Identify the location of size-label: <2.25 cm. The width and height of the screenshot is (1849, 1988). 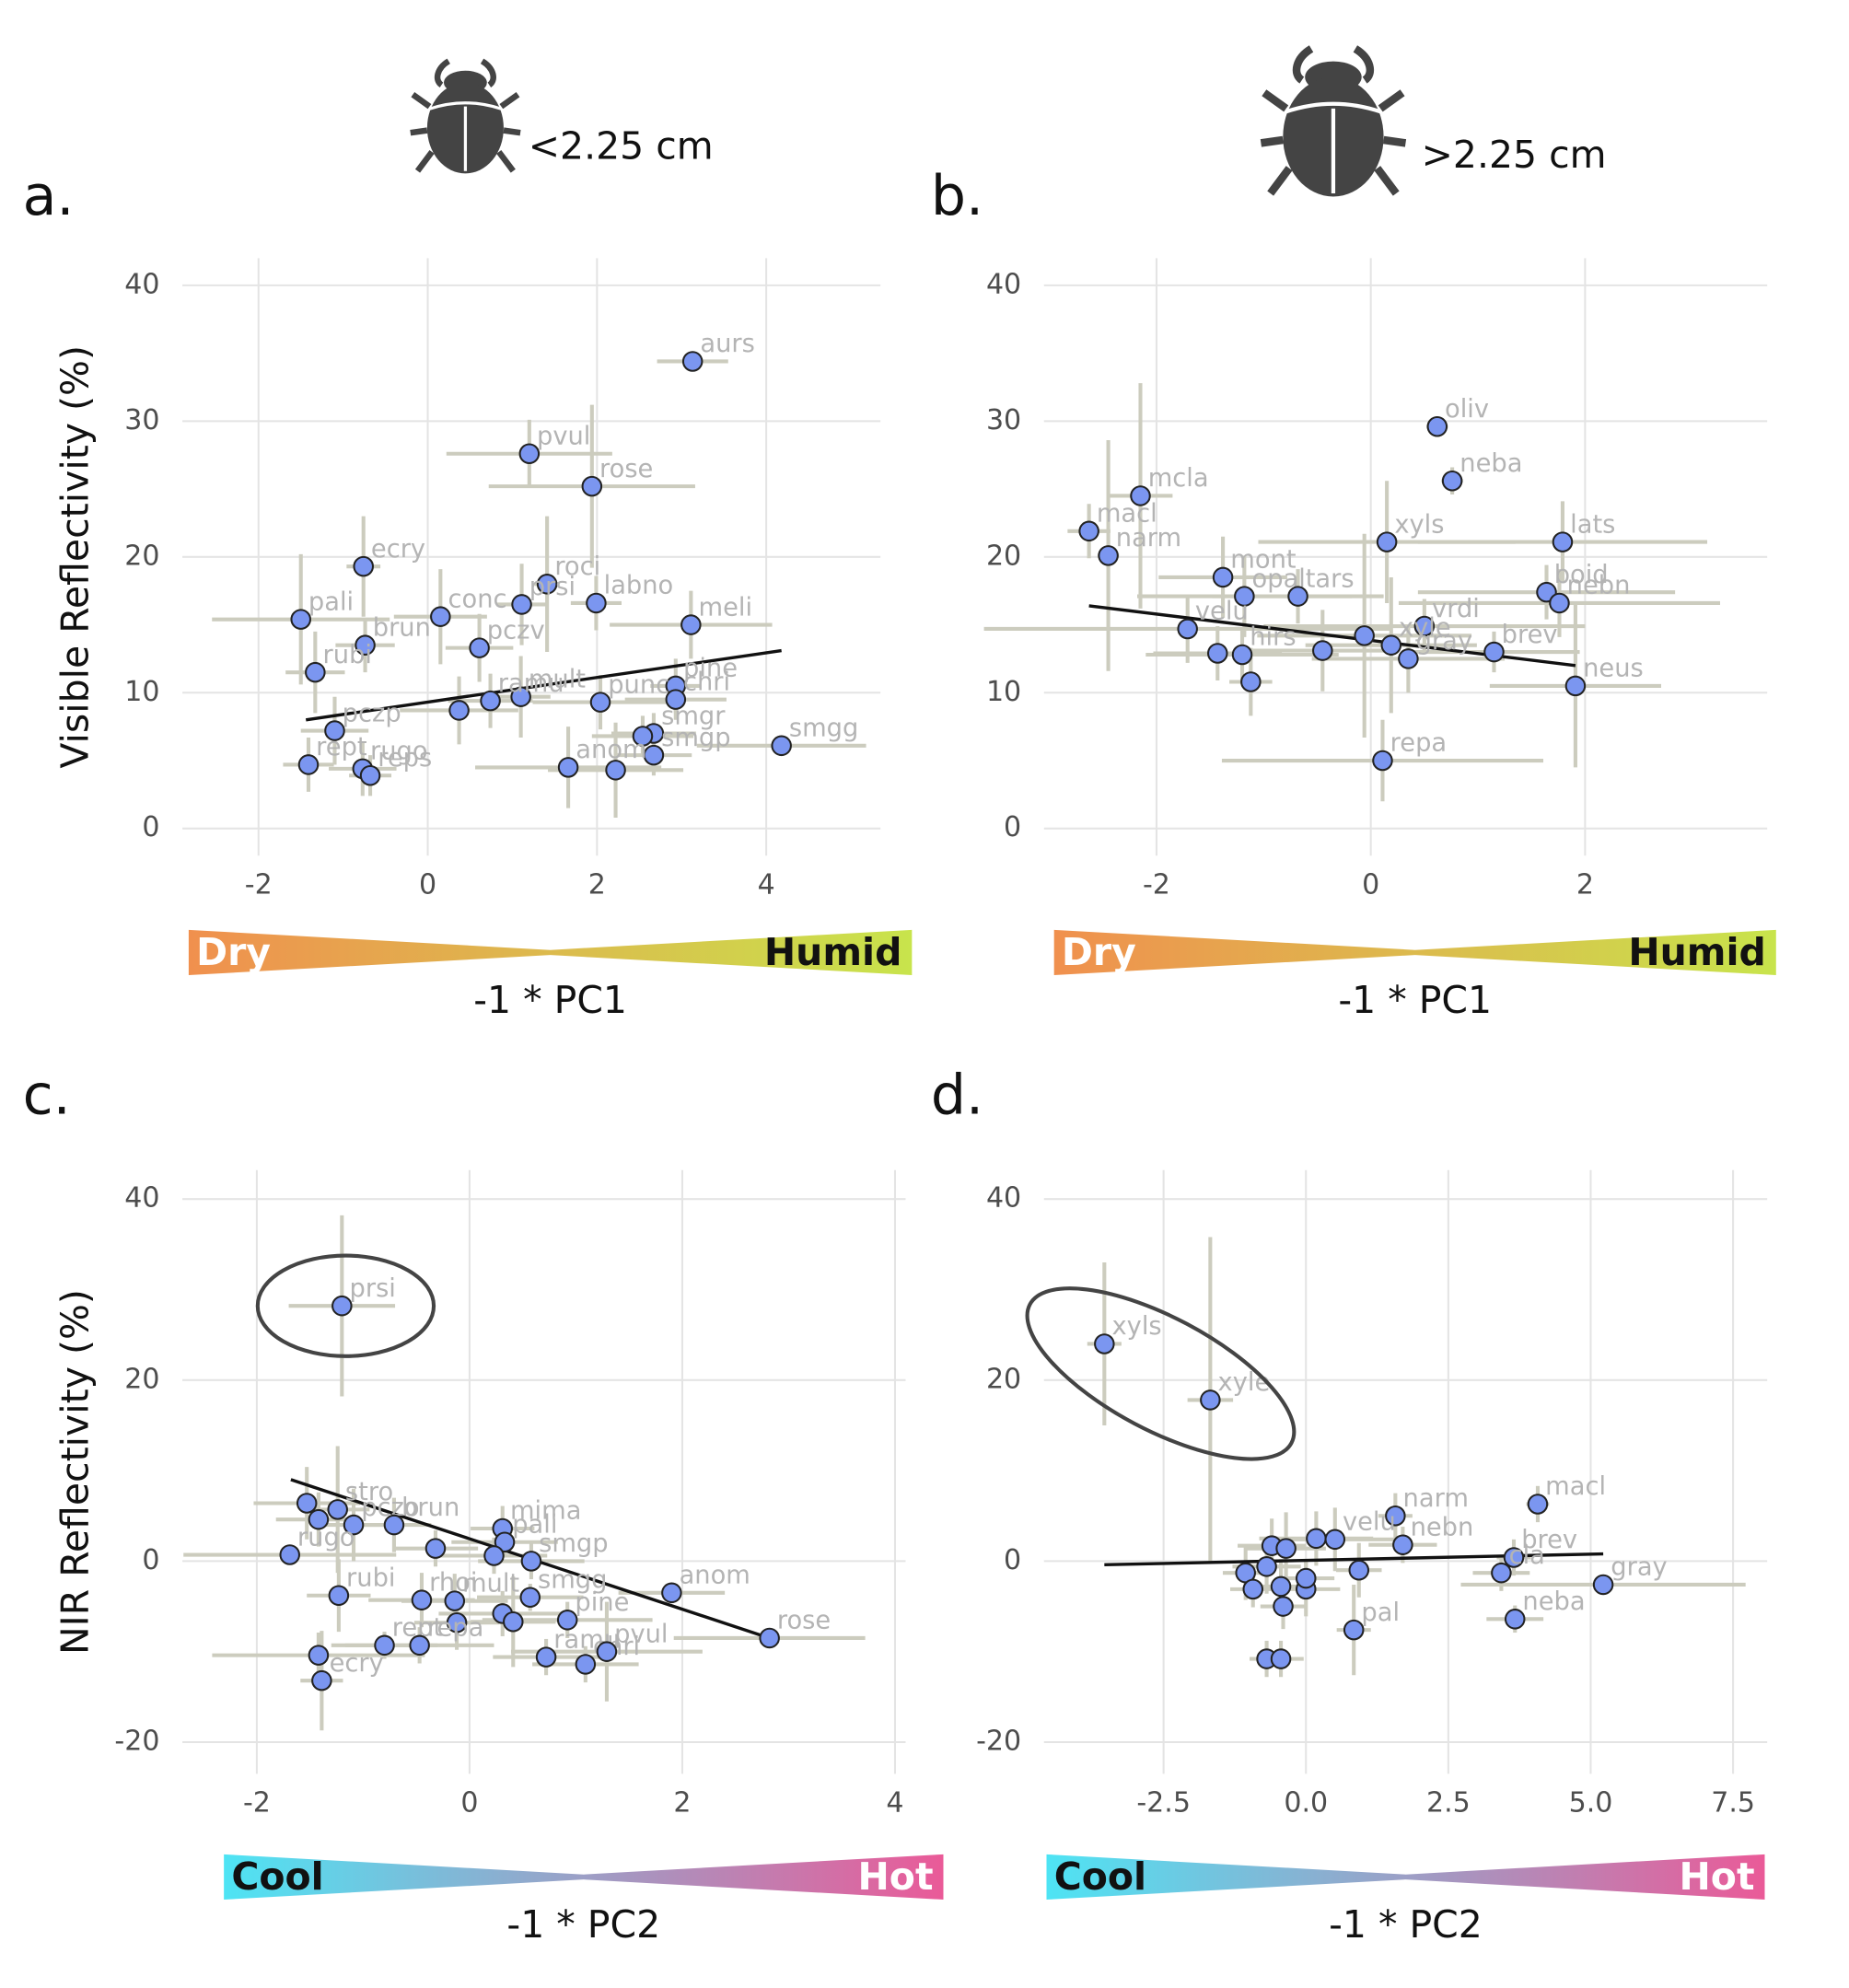
(622, 147).